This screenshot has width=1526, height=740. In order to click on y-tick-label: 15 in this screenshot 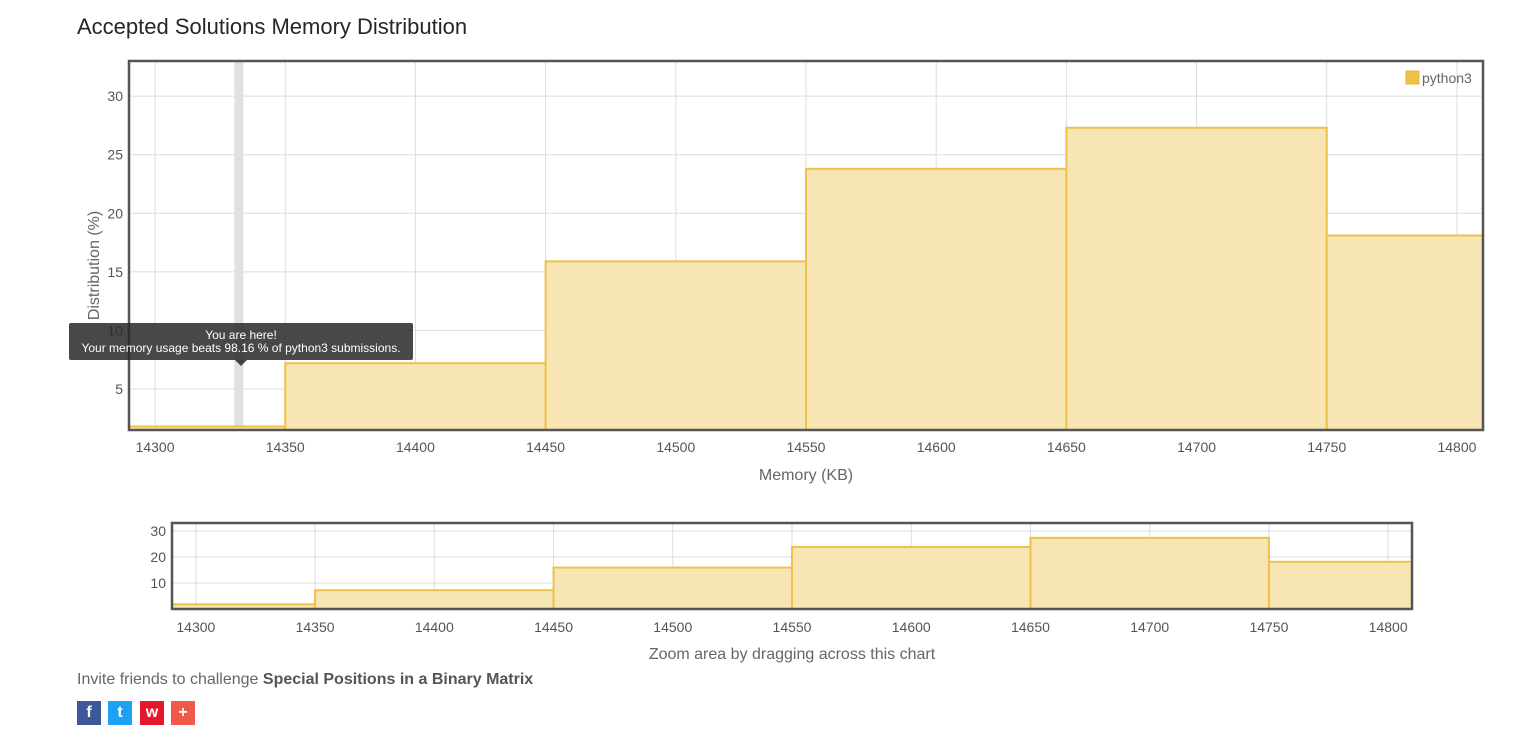, I will do `click(115, 272)`.